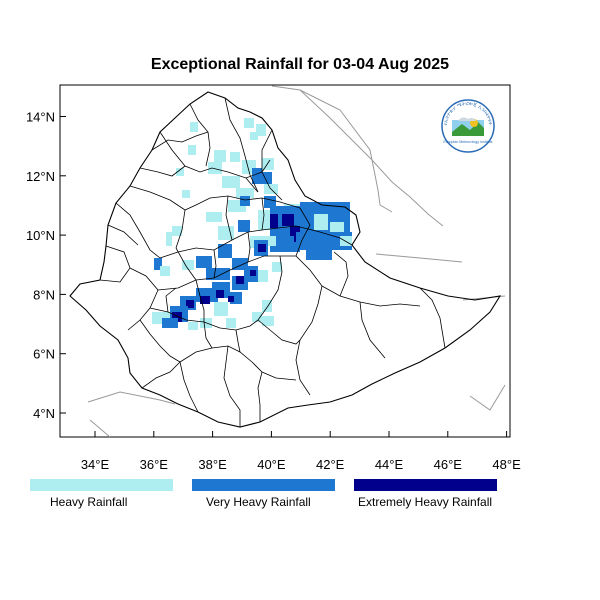  What do you see at coordinates (252, 224) in the screenshot?
I see `rainfall-cells` at bounding box center [252, 224].